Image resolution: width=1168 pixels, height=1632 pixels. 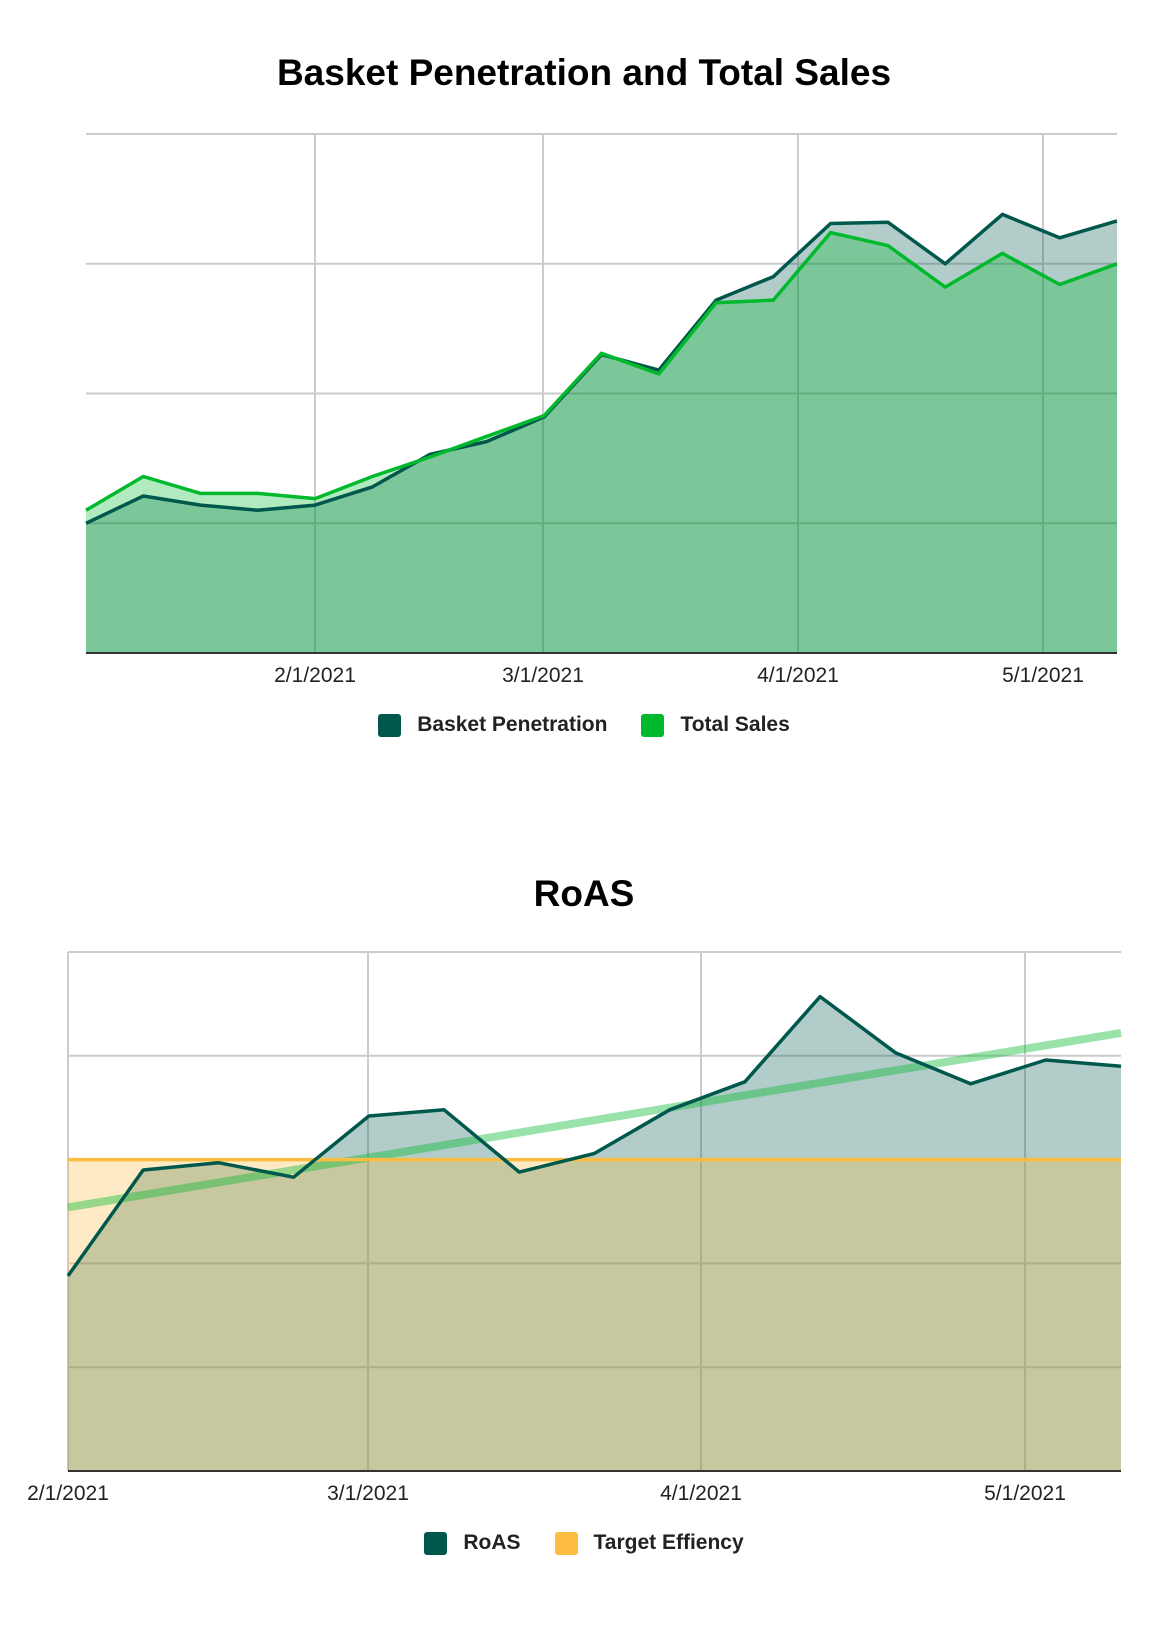 What do you see at coordinates (735, 724) in the screenshot?
I see `legend-label: Total Sales` at bounding box center [735, 724].